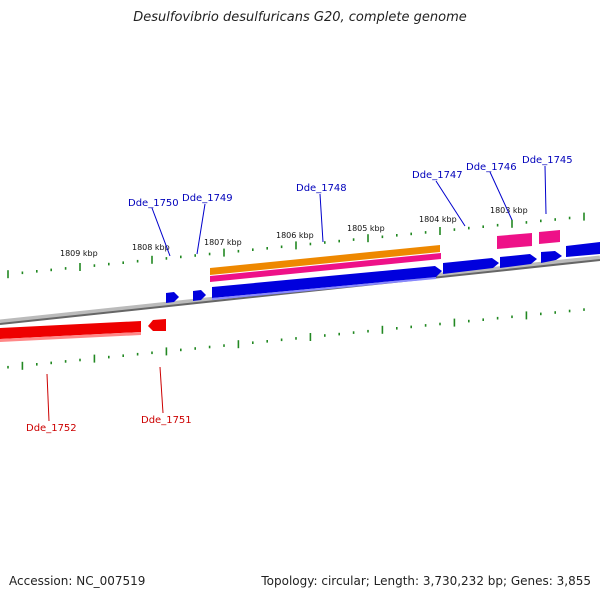 This screenshot has height=600, width=600. Describe the element at coordinates (491, 167) in the screenshot. I see `gene-label-dde-1746: Dde_1746` at that location.